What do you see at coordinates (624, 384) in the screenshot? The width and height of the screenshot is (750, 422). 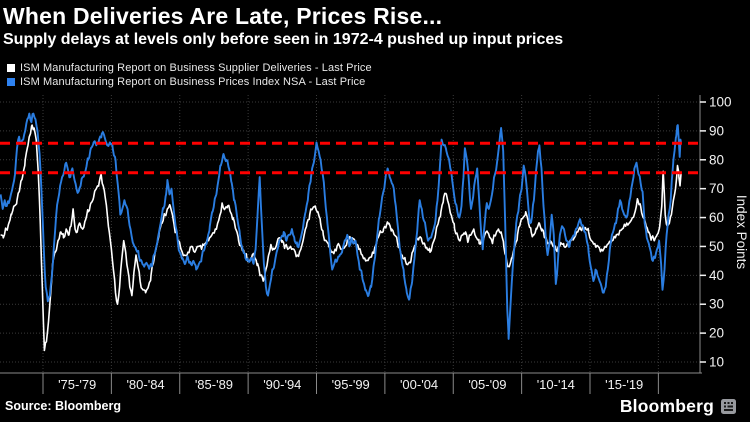 I see `x-tick-label: '15-'19` at bounding box center [624, 384].